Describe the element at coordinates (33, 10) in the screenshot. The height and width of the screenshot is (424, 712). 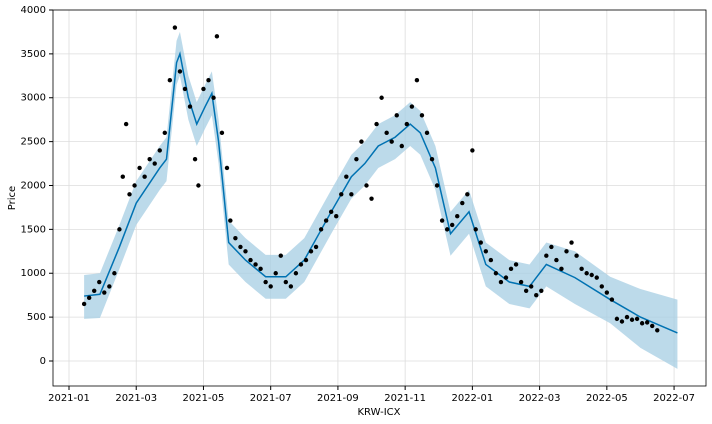
I see `y-tick-label: 4000` at that location.